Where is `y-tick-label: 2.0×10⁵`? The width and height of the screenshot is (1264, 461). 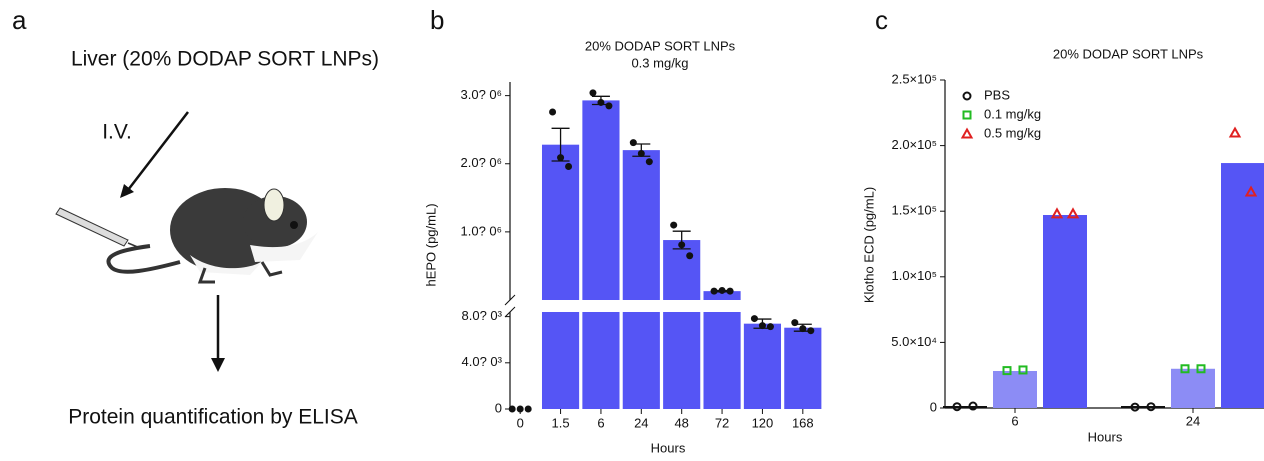
y-tick-label: 2.0×10⁵ is located at coordinates (914, 144).